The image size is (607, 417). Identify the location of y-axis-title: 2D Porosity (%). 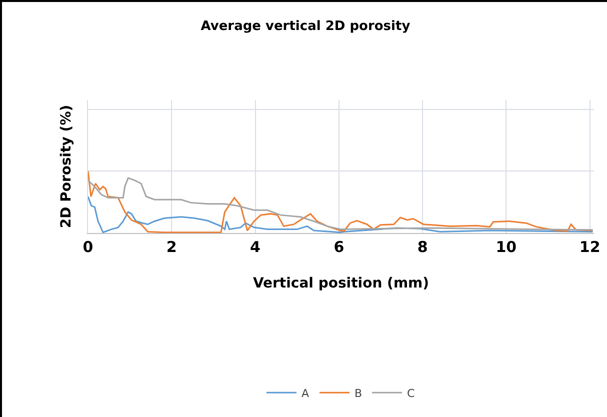
(66, 166).